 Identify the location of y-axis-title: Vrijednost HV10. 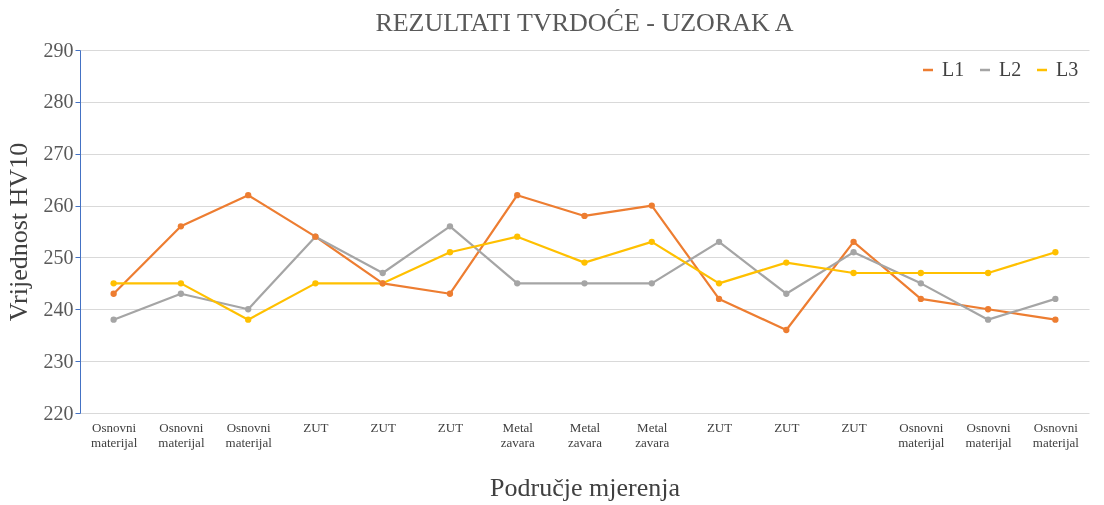
(18, 232).